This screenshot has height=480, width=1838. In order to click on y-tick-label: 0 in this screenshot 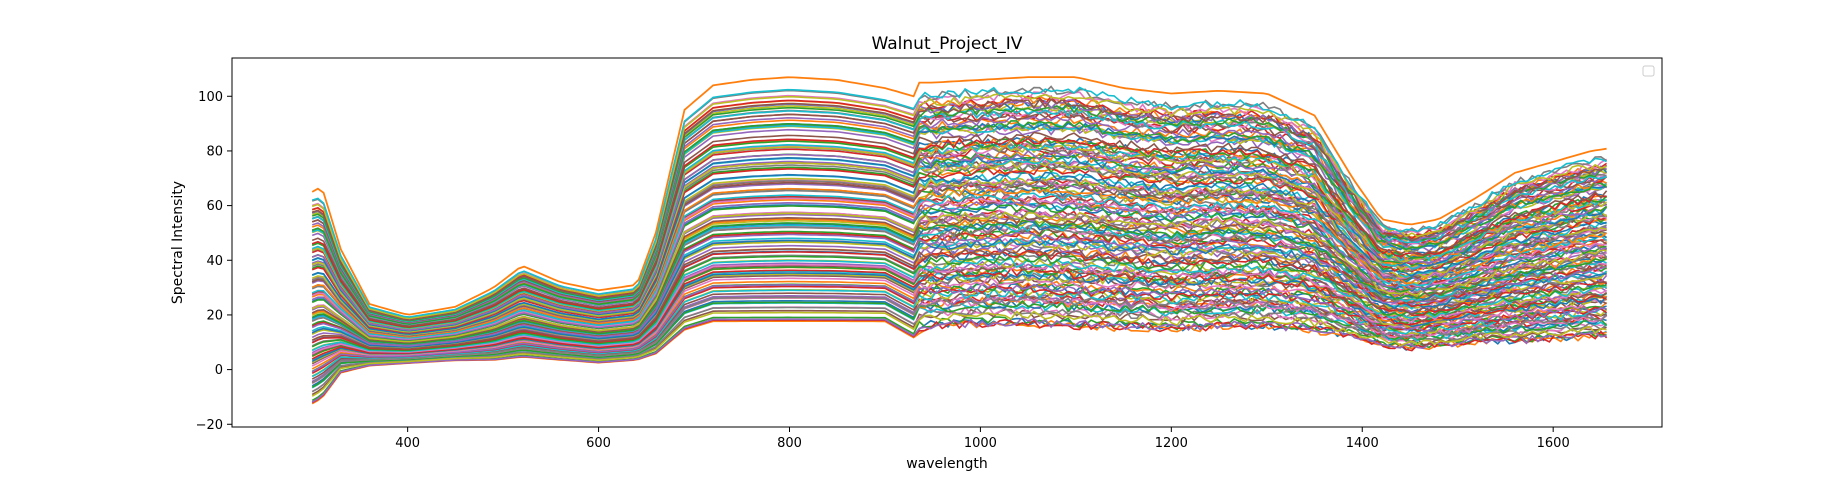, I will do `click(219, 370)`.